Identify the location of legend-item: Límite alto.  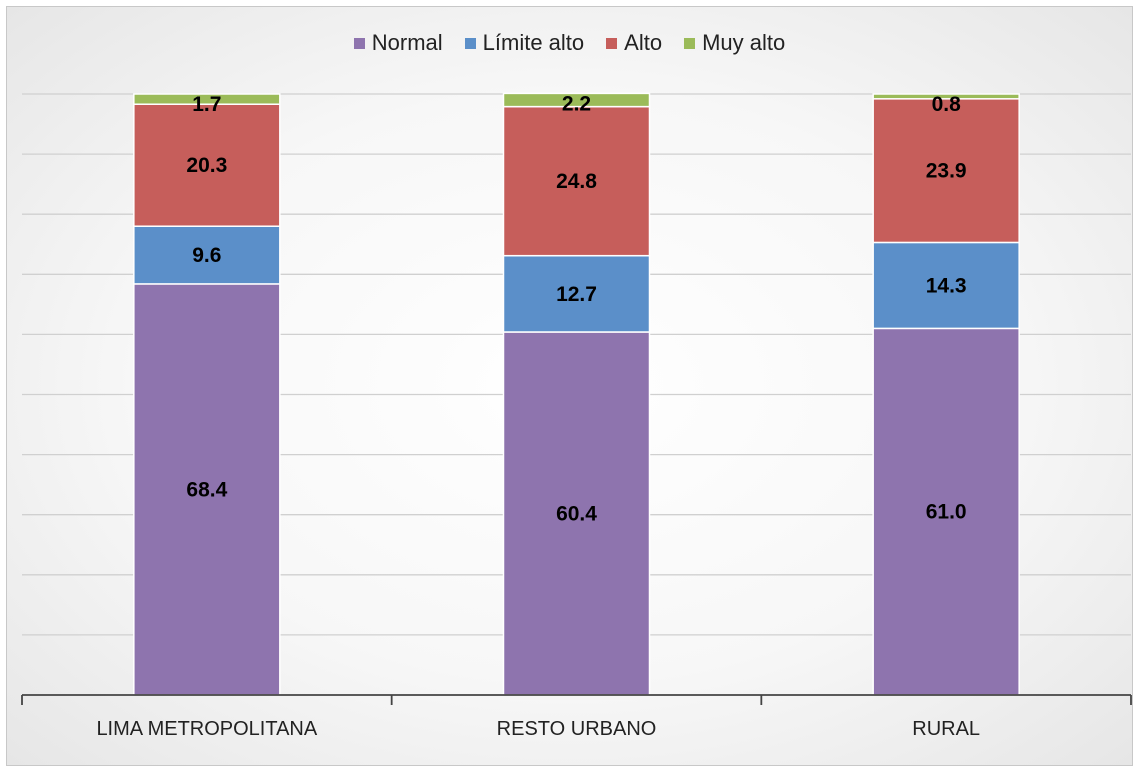
(524, 43).